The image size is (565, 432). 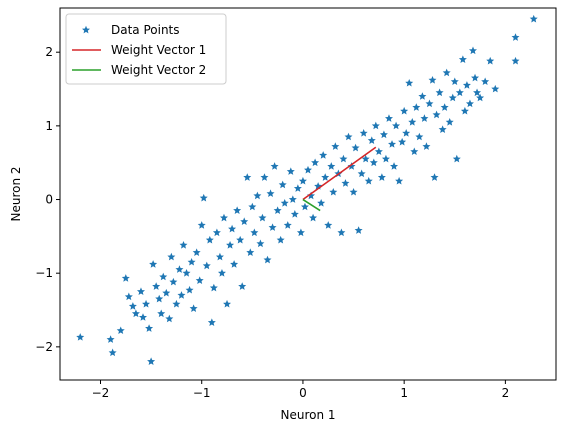 What do you see at coordinates (506, 393) in the screenshot?
I see `x-tick-label: 2` at bounding box center [506, 393].